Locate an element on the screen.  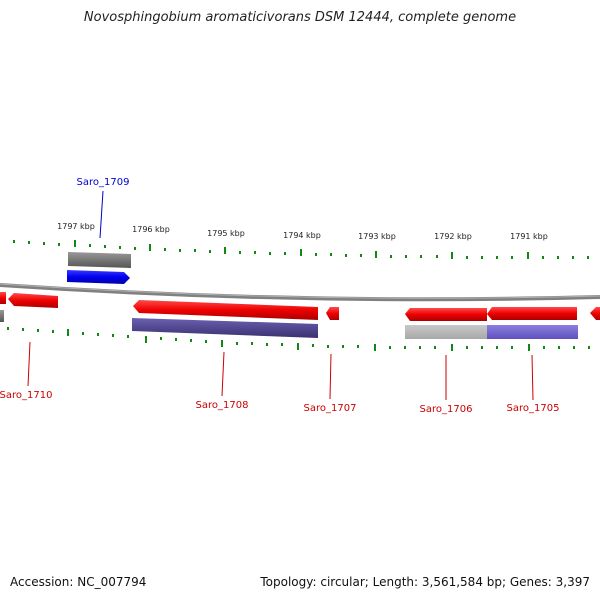
kbp-label: 1796 kbp is located at coordinates (151, 229).